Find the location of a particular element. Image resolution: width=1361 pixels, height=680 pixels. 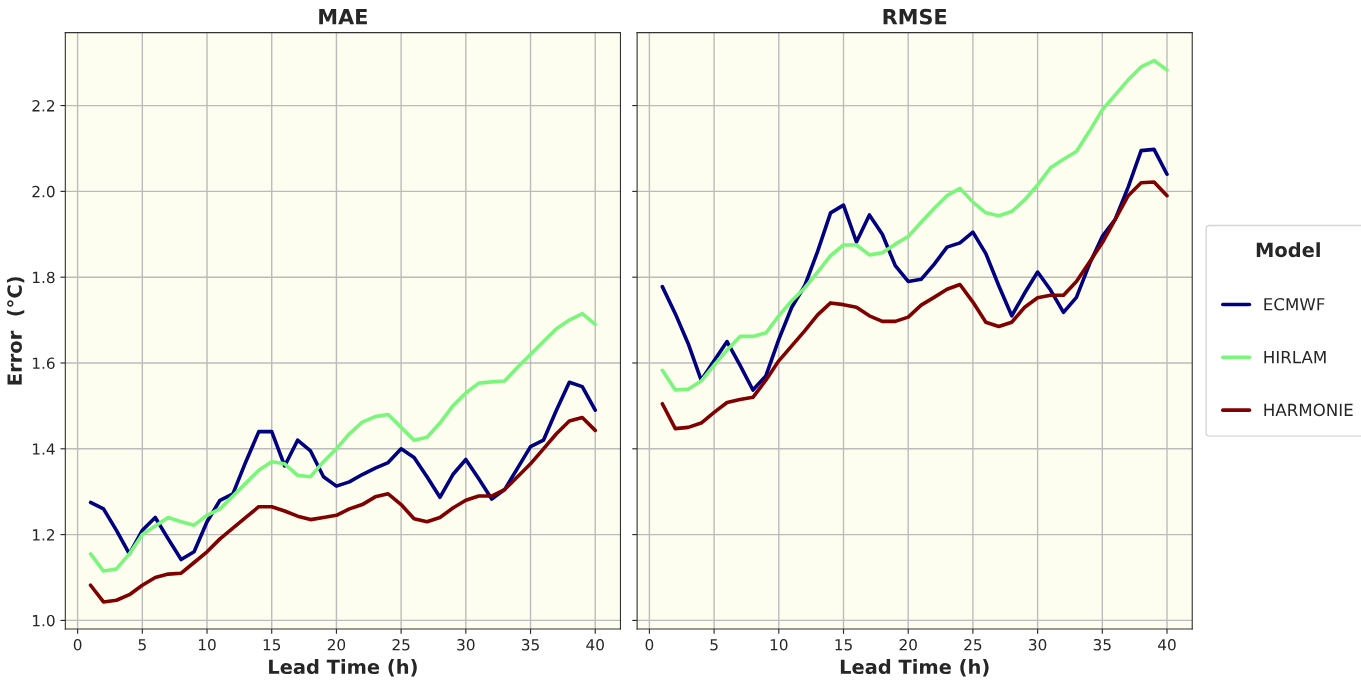

legend-title: Model is located at coordinates (1288, 250).